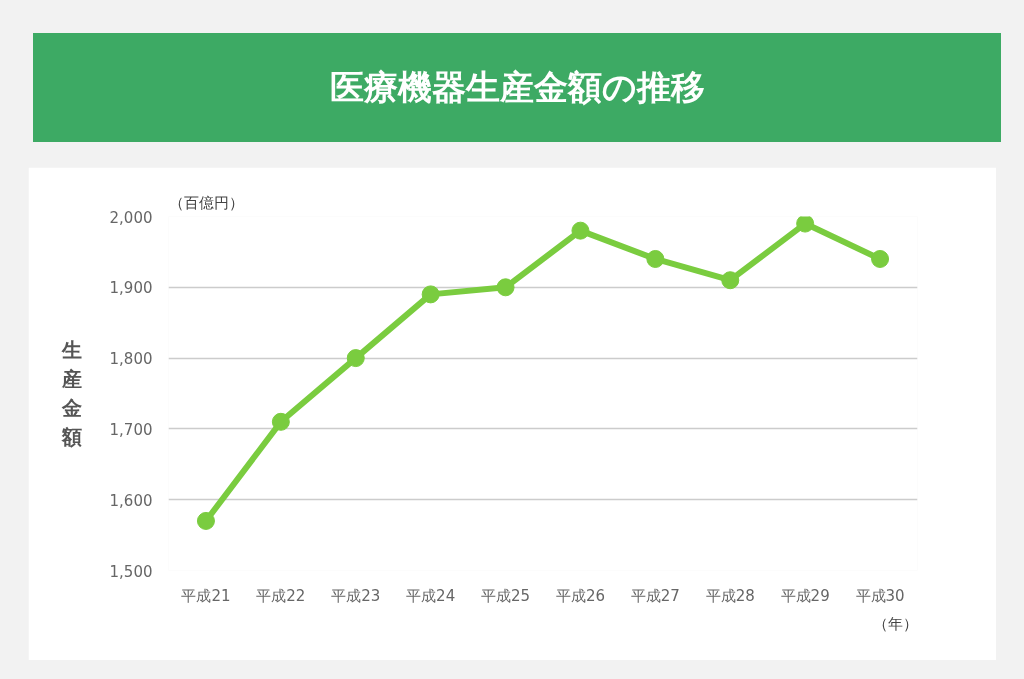 This screenshot has width=1024, height=679. What do you see at coordinates (131, 359) in the screenshot?
I see `y-tick-label: 1,800` at bounding box center [131, 359].